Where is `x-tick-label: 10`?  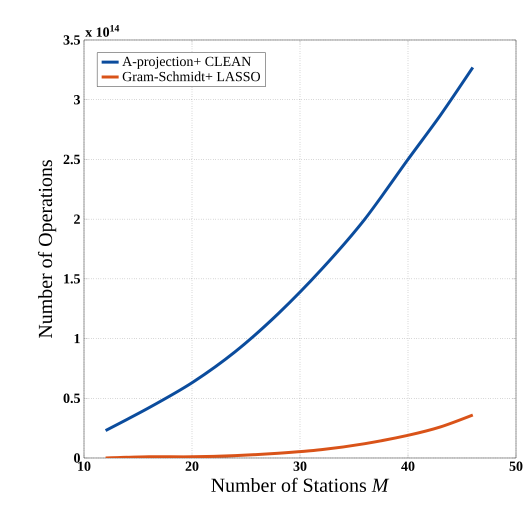
x-tick-label: 10 is located at coordinates (84, 466).